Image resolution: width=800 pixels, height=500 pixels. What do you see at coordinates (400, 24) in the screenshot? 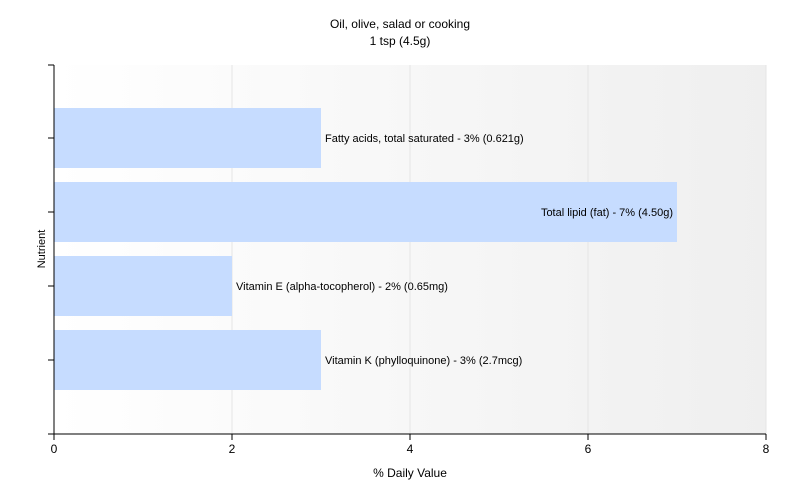
I see `chart-title: Oil, olive, salad or cooking` at bounding box center [400, 24].